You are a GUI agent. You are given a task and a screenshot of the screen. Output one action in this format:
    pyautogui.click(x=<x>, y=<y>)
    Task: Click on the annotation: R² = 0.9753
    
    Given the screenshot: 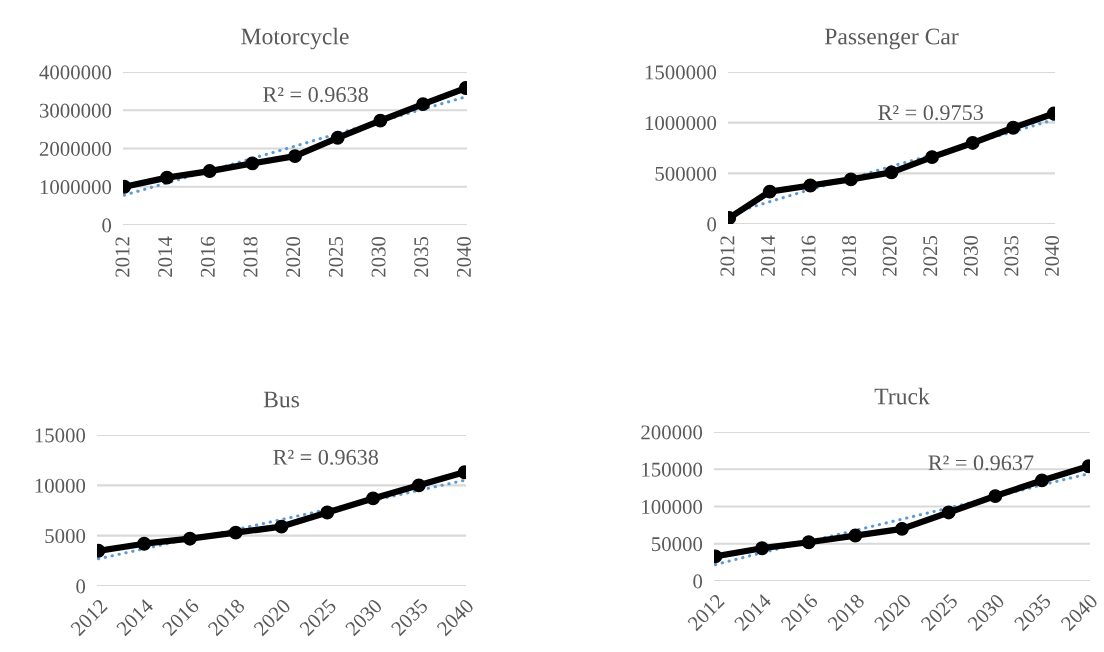 What is the action you would take?
    pyautogui.click(x=930, y=113)
    